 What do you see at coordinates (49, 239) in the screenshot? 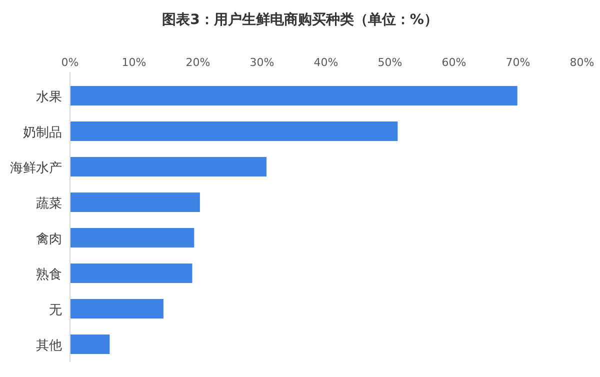
I see `y-tick-label: 禽肉` at bounding box center [49, 239].